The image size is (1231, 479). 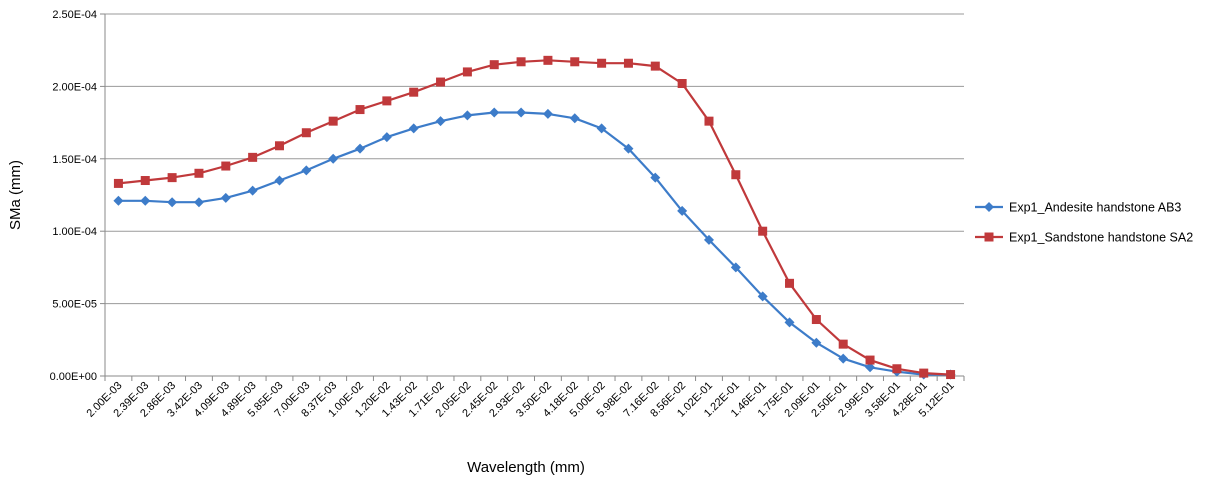 I want to click on legend-label: Exp1_Andesite handstone AB3, so click(x=1095, y=208).